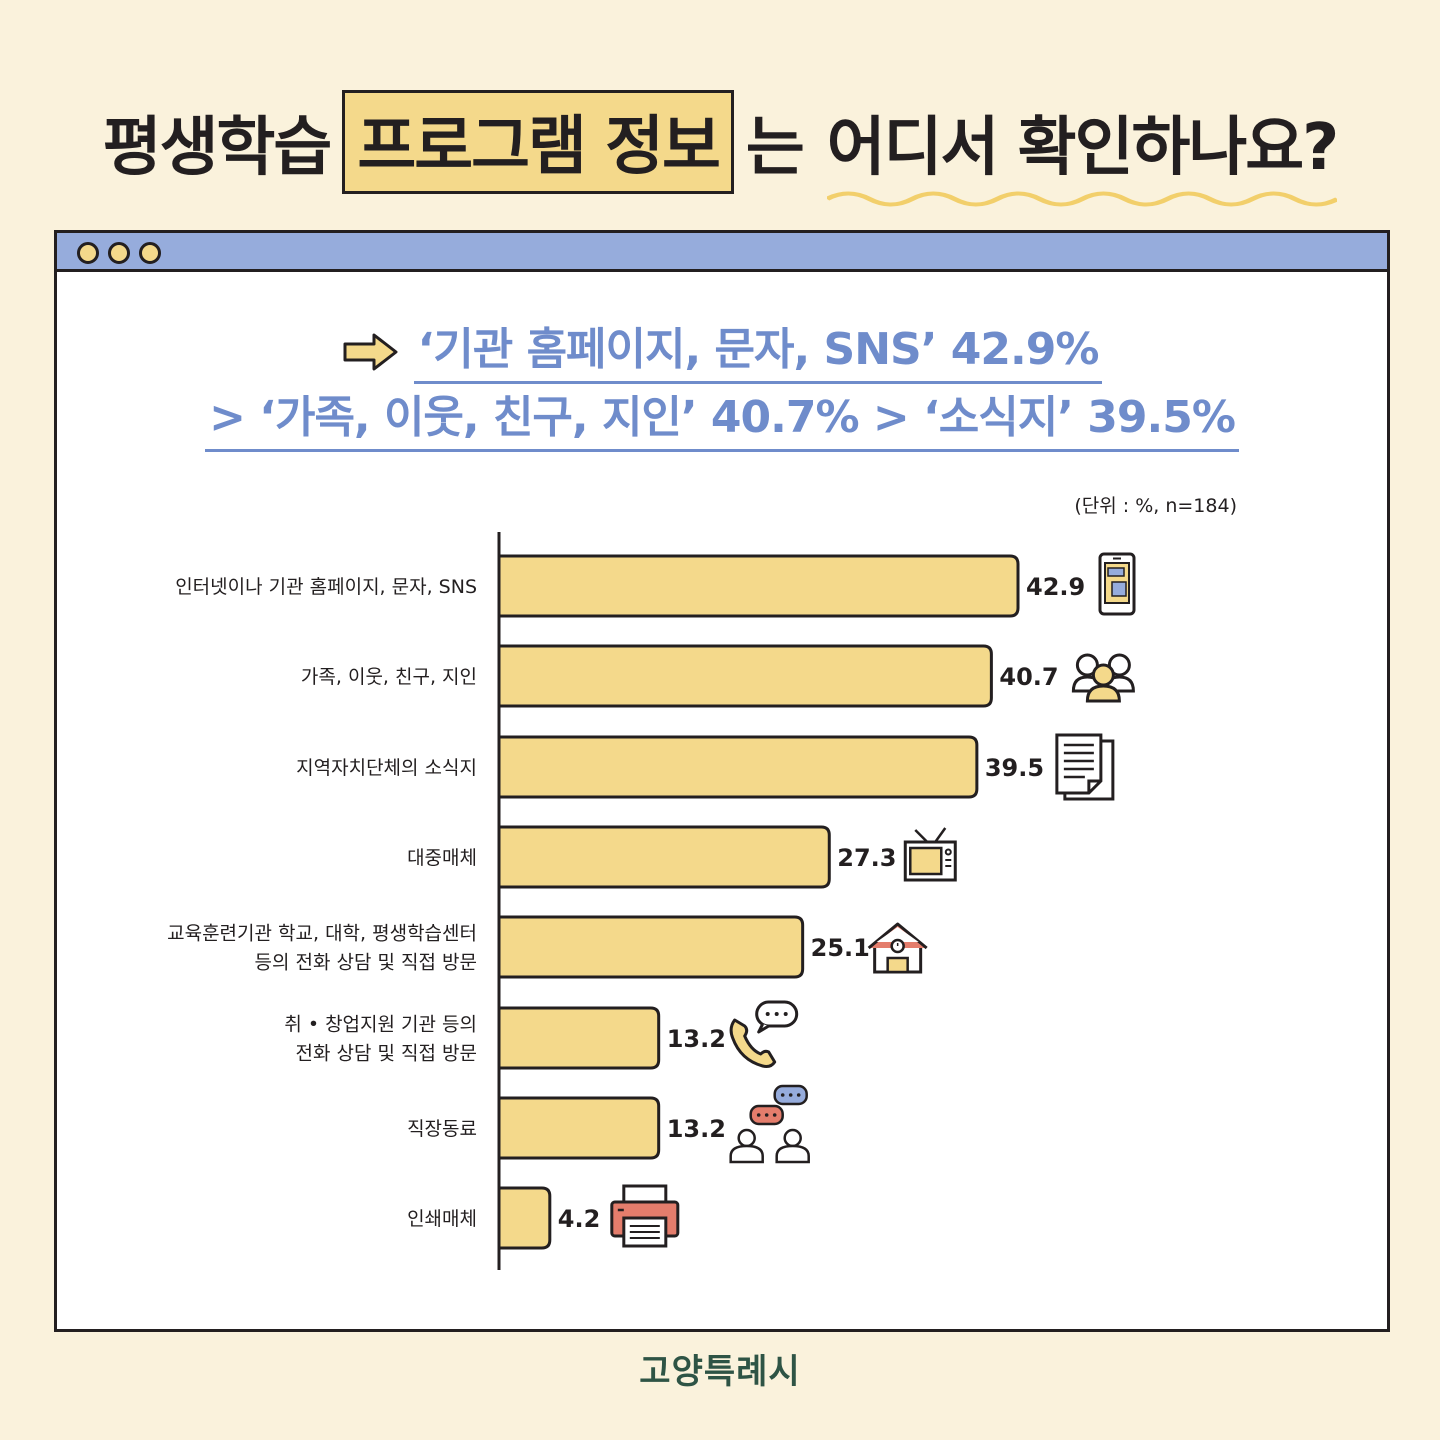 The height and width of the screenshot is (1440, 1440). I want to click on headline-line-2: > ‘가족, 이웃, 친구, 지인’ 40.7% > ‘소식지’ 39.5%, so click(722, 416).